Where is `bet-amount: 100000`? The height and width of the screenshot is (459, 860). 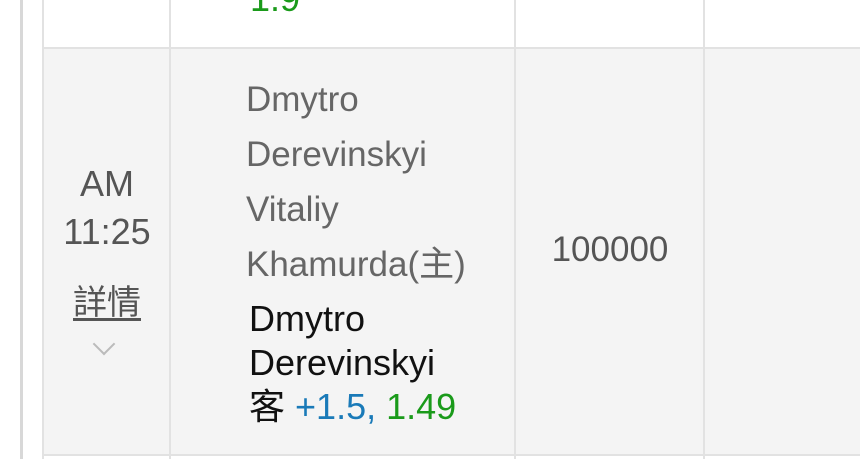
bet-amount: 100000 is located at coordinates (610, 249).